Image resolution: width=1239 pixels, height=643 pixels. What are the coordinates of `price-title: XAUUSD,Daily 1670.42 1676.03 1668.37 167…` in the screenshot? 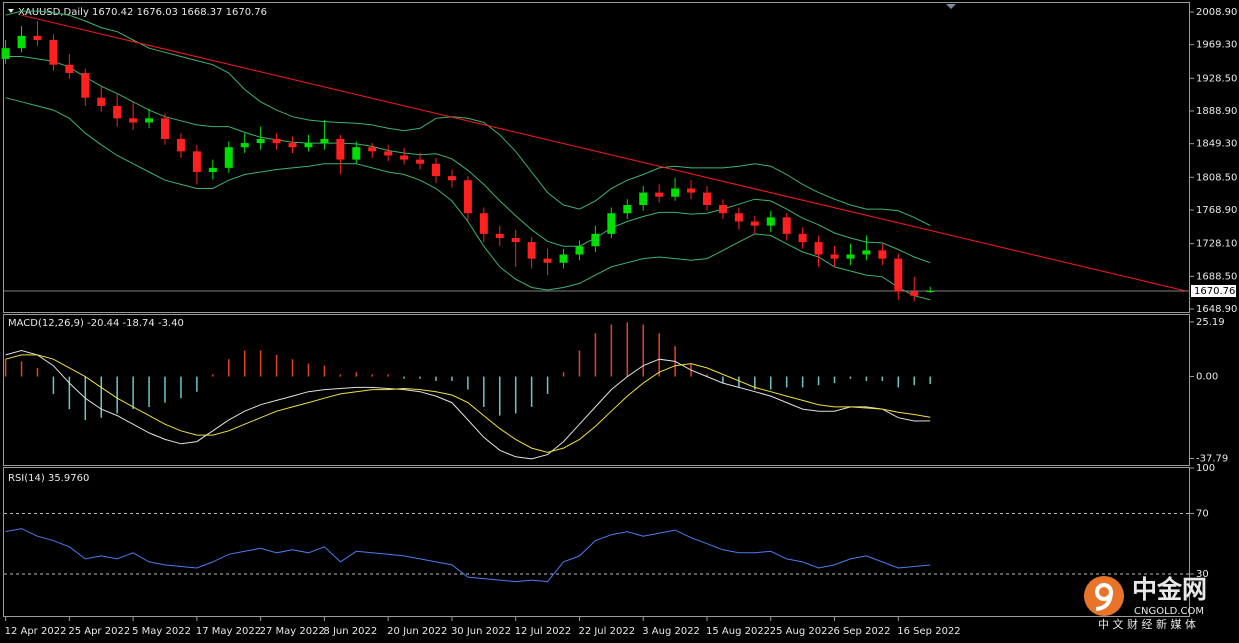 It's located at (142, 12).